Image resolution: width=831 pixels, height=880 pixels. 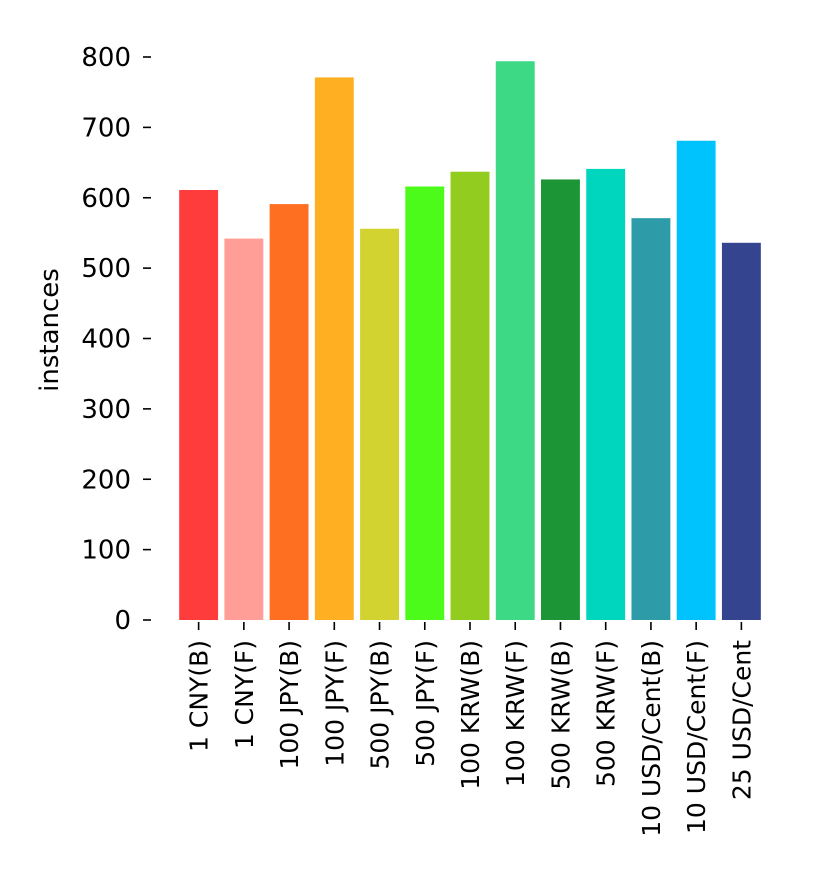 What do you see at coordinates (106, 269) in the screenshot?
I see `y-tick-label: 500` at bounding box center [106, 269].